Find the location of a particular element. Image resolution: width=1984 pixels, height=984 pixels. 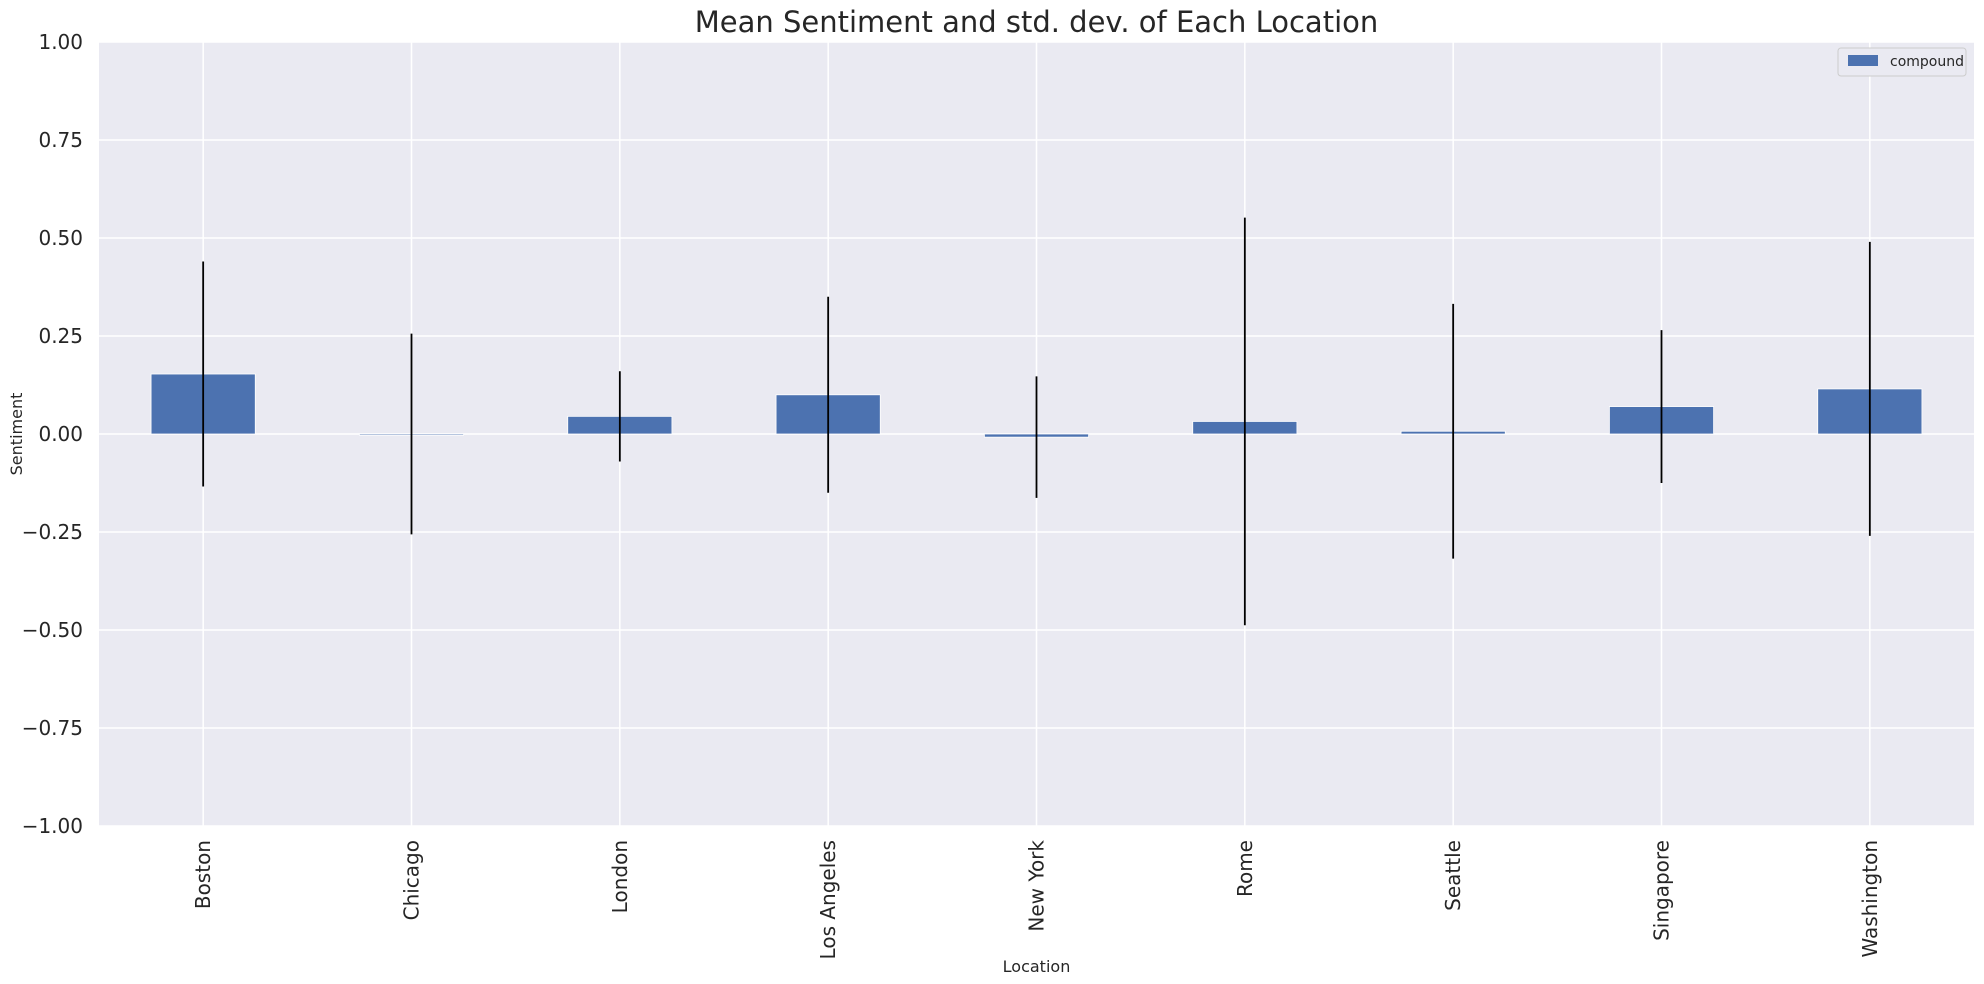

y-tick-label: −0.50 is located at coordinates (52, 630).